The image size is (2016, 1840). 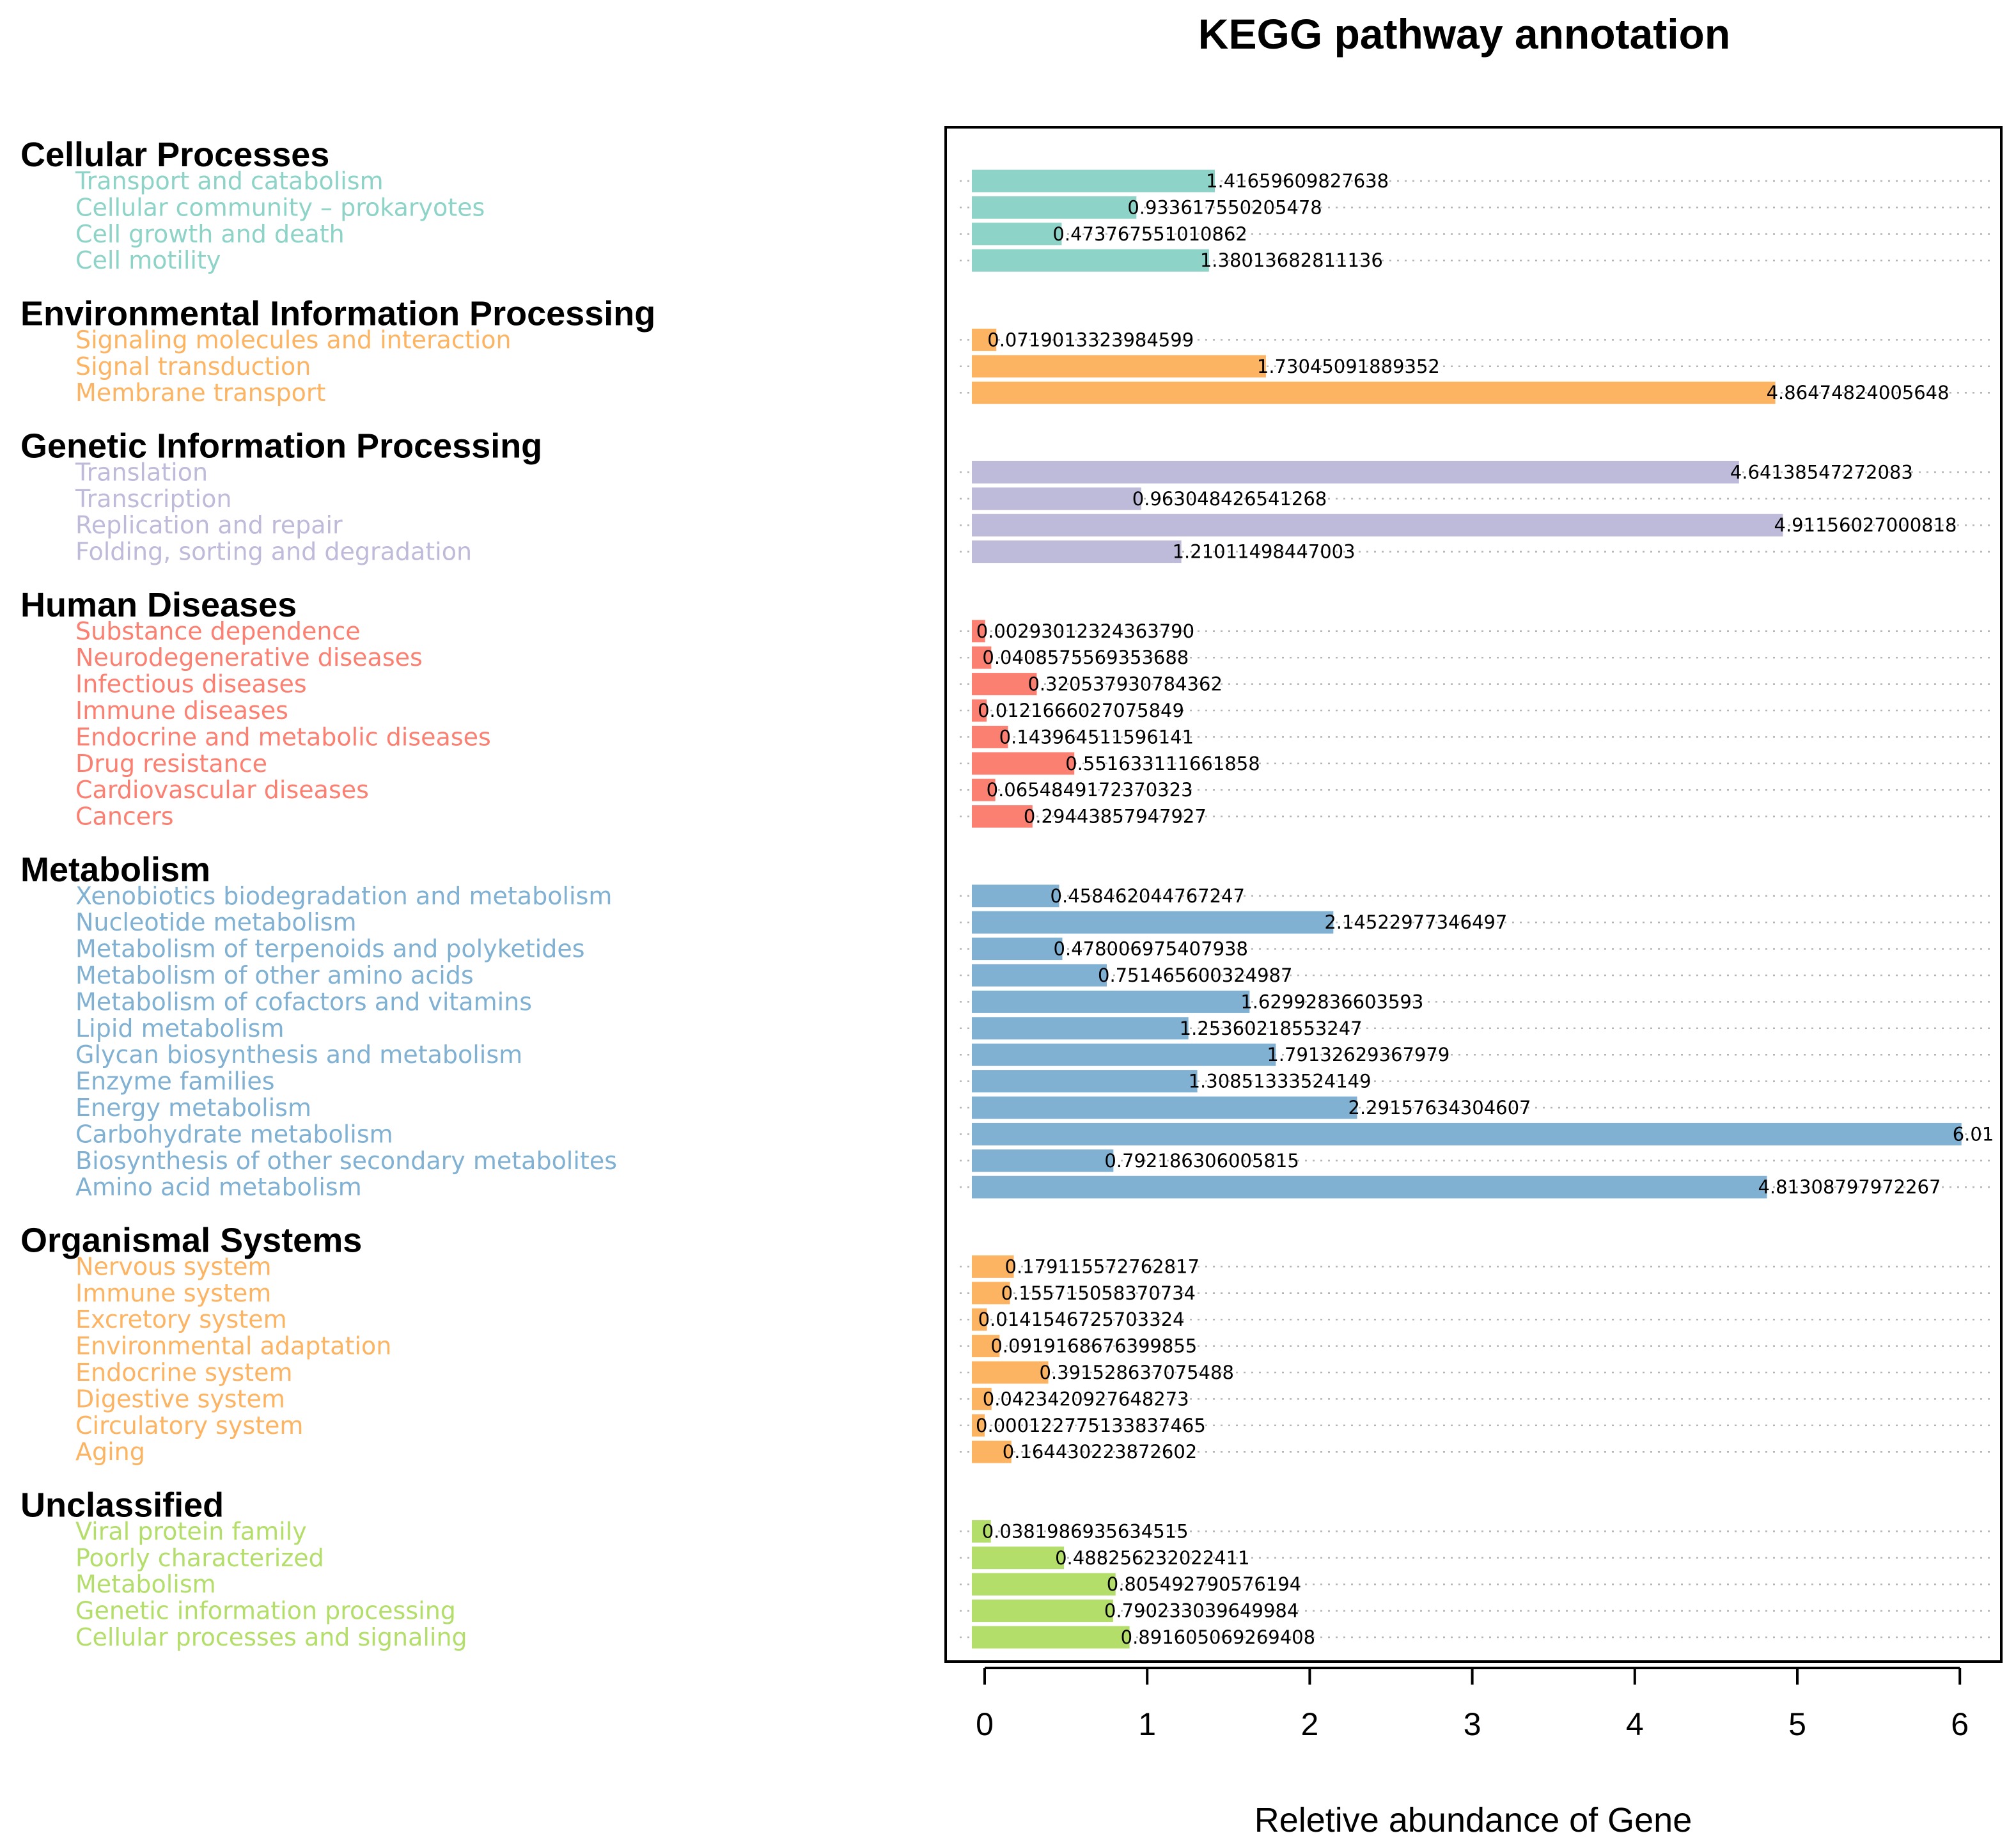 I want to click on category-label: Cancers, so click(x=125, y=817).